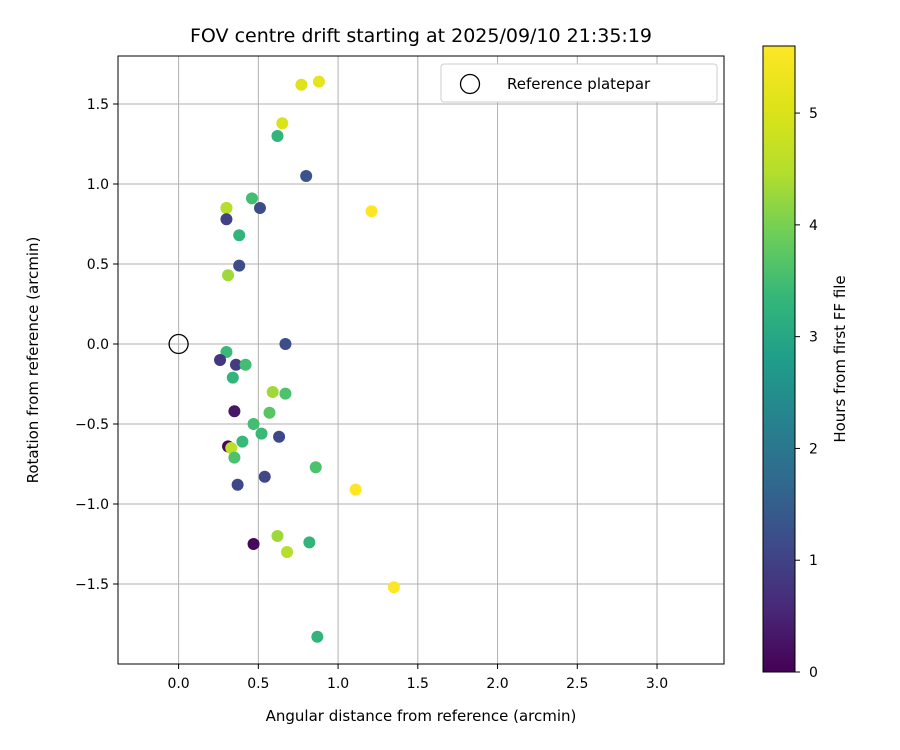  What do you see at coordinates (178, 684) in the screenshot?
I see `x-tick-label: 0.0` at bounding box center [178, 684].